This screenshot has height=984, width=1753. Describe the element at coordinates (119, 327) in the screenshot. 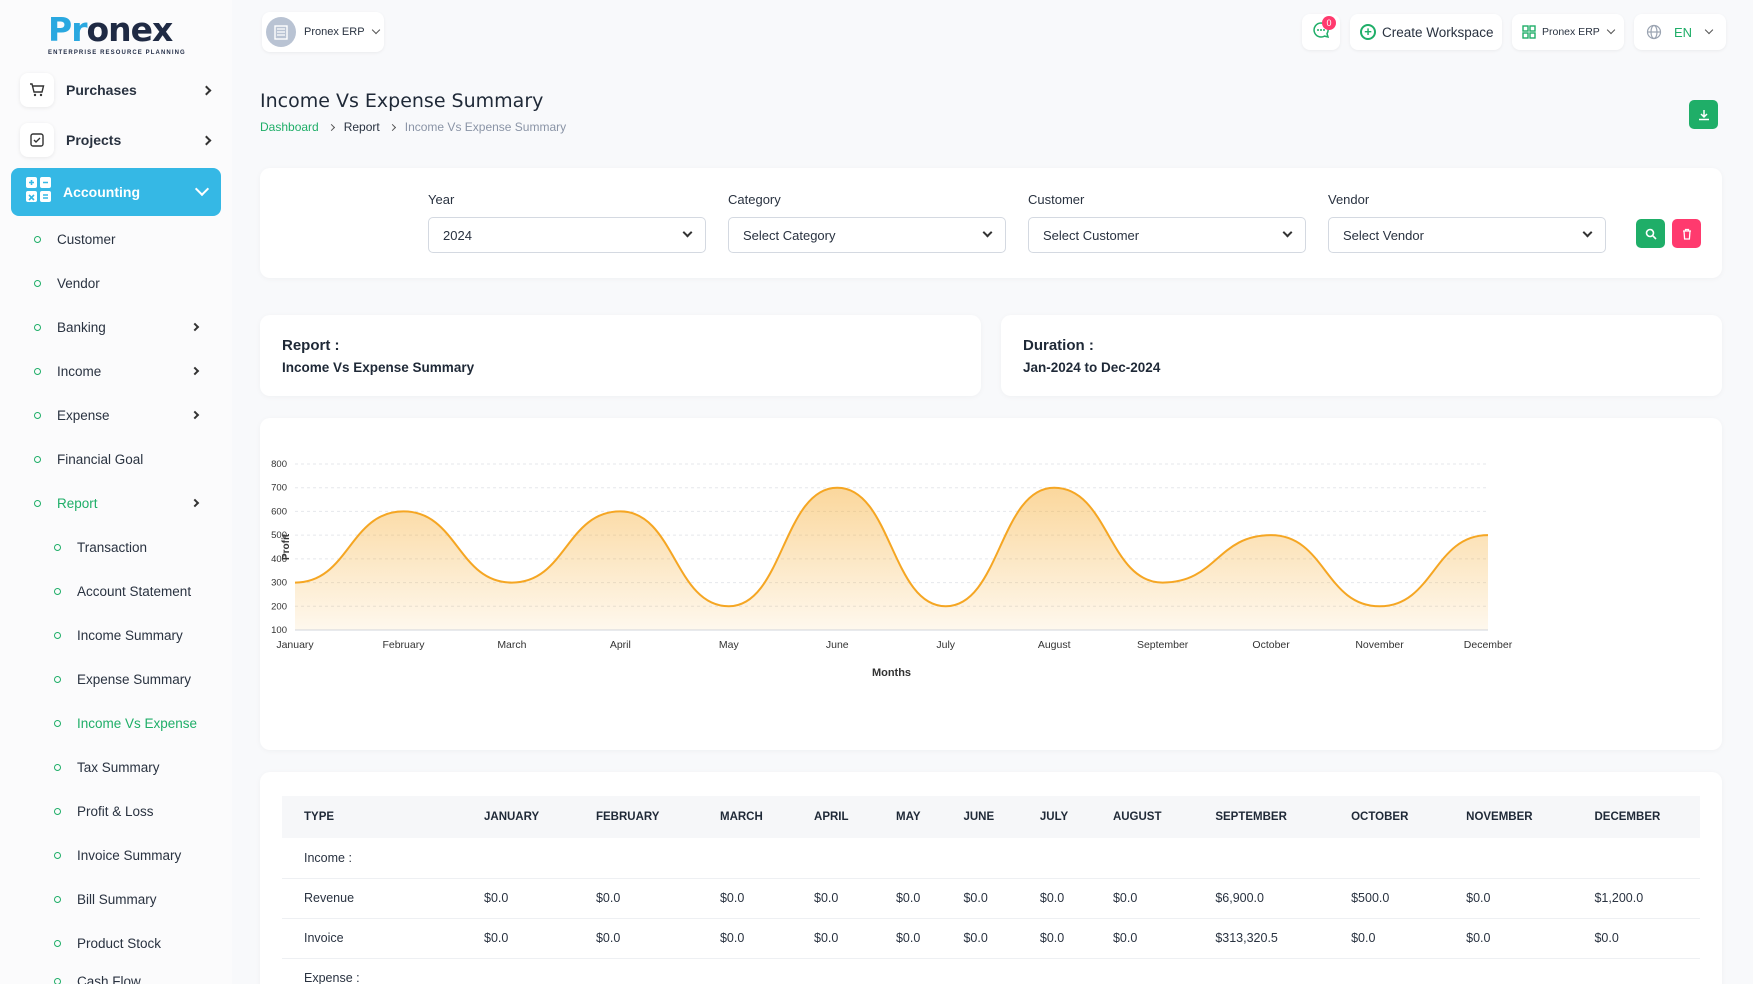

I see `sidebar-item-banking: Banking` at that location.